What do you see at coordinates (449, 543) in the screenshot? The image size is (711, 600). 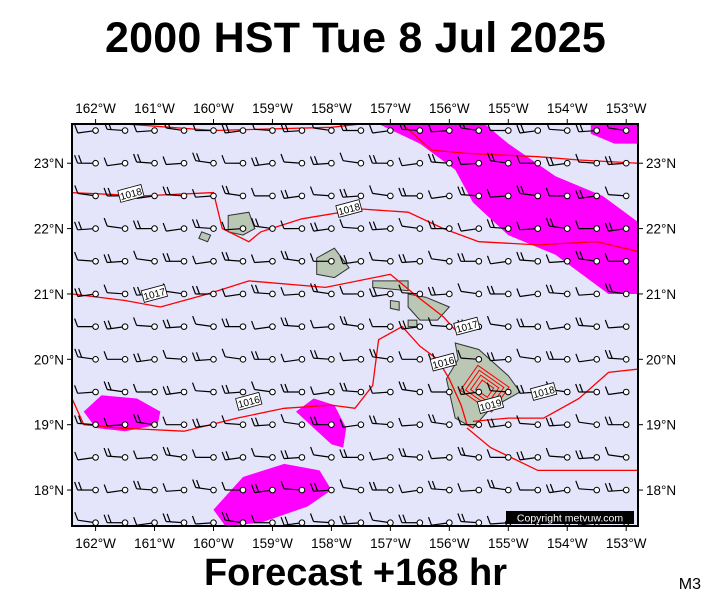 I see `lon-label-bottom: 156°W` at bounding box center [449, 543].